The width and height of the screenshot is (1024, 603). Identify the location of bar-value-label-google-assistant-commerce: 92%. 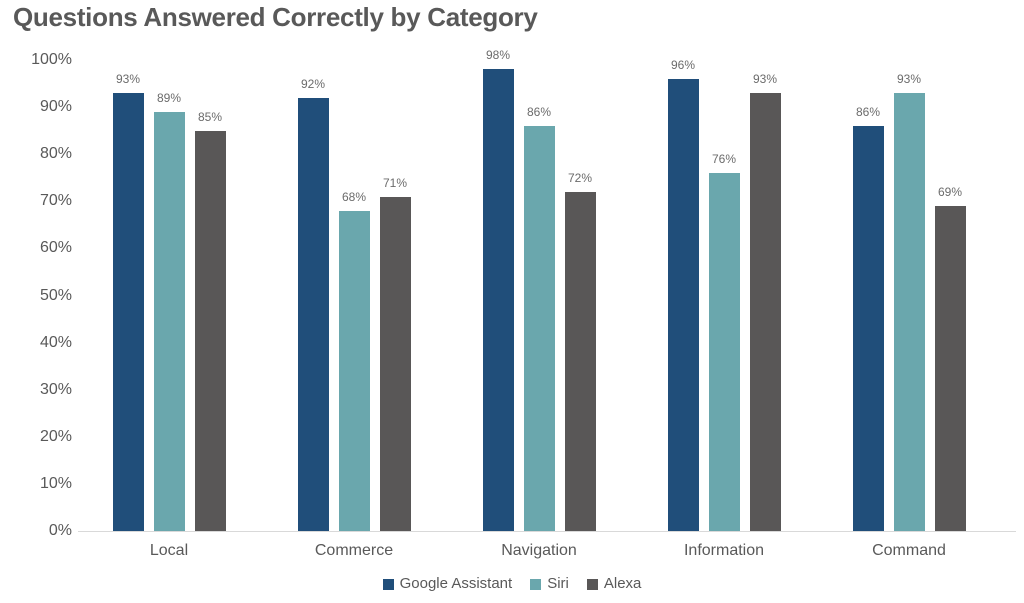
(313, 83).